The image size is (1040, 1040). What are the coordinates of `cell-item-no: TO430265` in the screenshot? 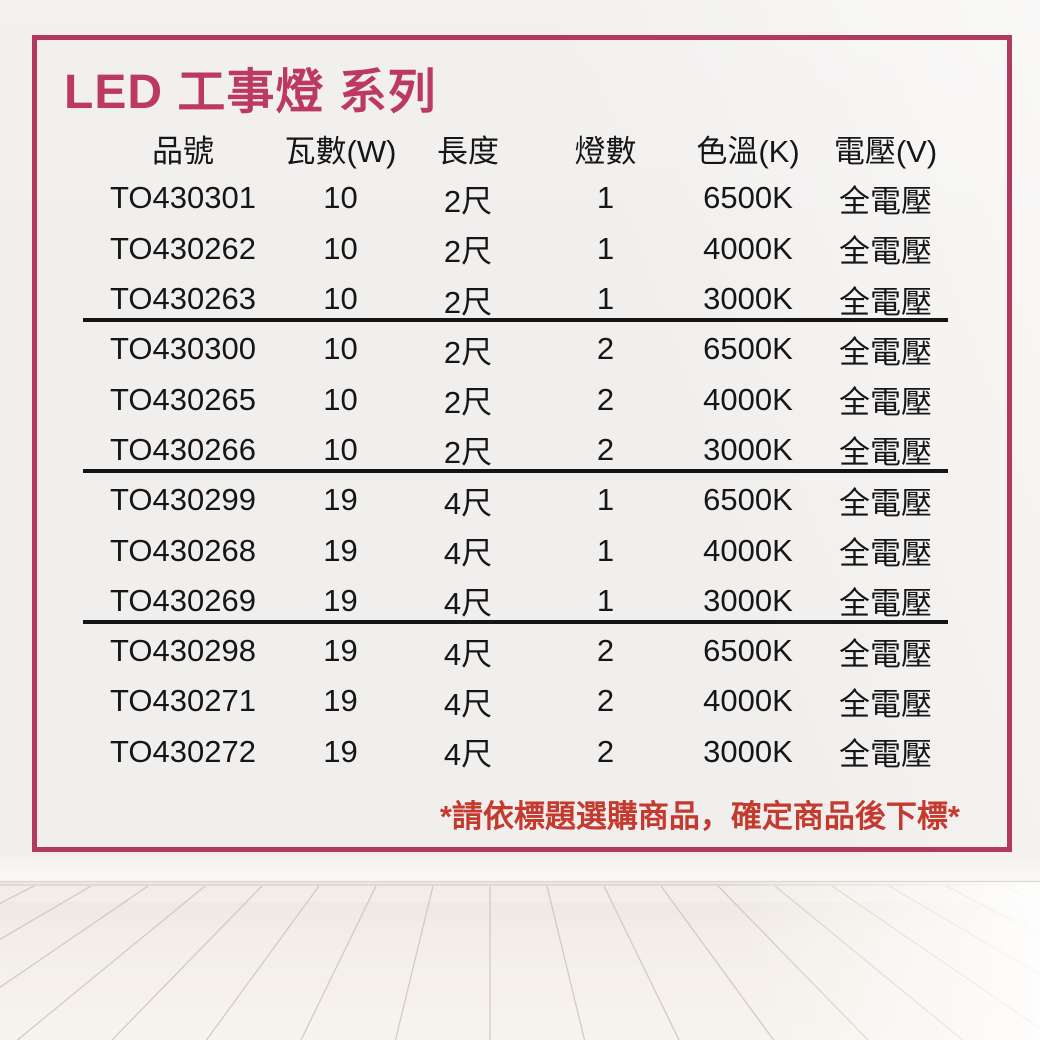 It's located at (183, 399).